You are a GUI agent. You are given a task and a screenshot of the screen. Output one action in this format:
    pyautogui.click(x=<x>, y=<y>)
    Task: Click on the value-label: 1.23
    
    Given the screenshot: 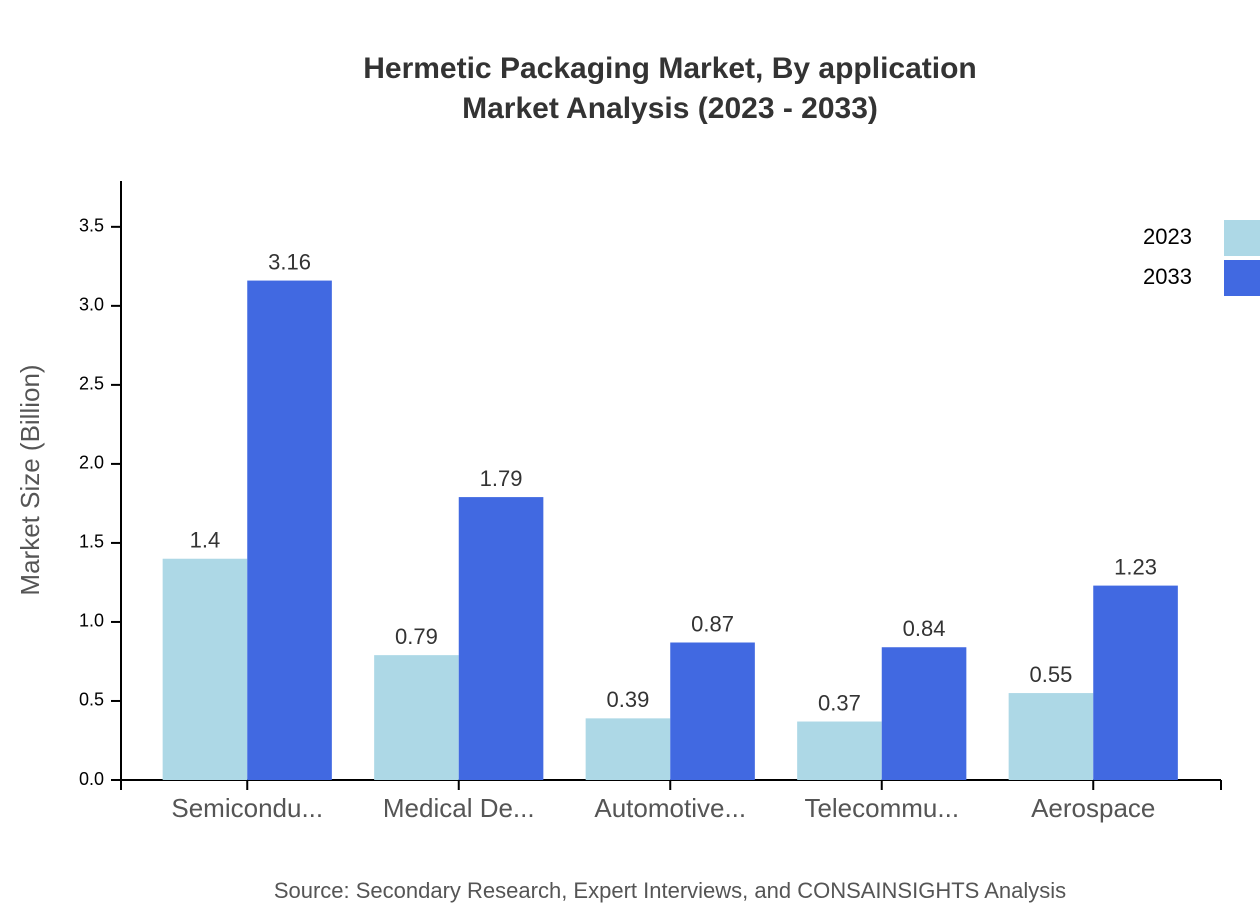 What is the action you would take?
    pyautogui.click(x=1135, y=566)
    